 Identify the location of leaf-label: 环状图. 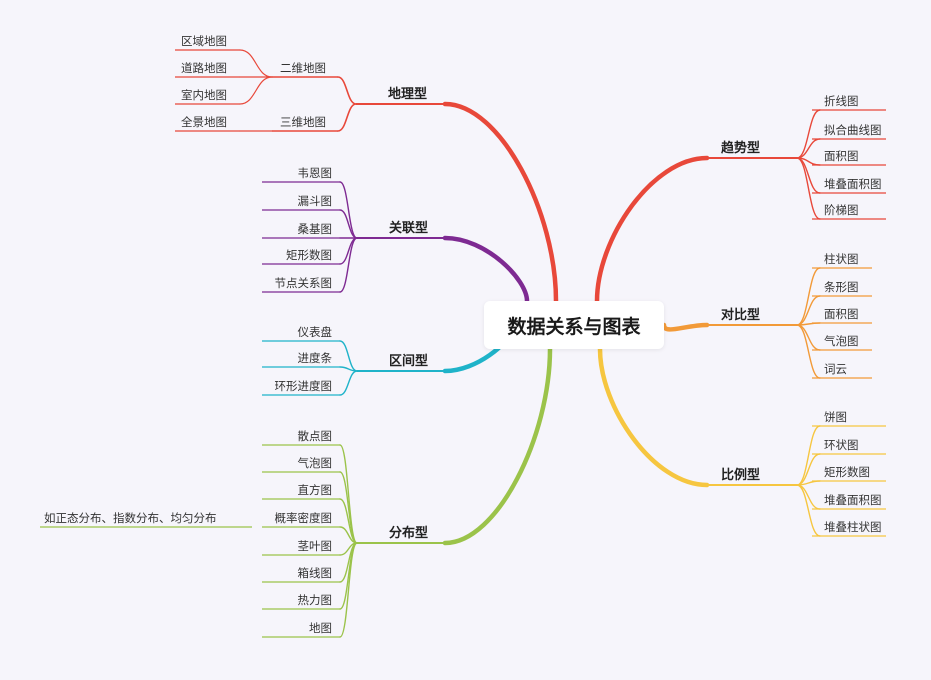
(841, 445).